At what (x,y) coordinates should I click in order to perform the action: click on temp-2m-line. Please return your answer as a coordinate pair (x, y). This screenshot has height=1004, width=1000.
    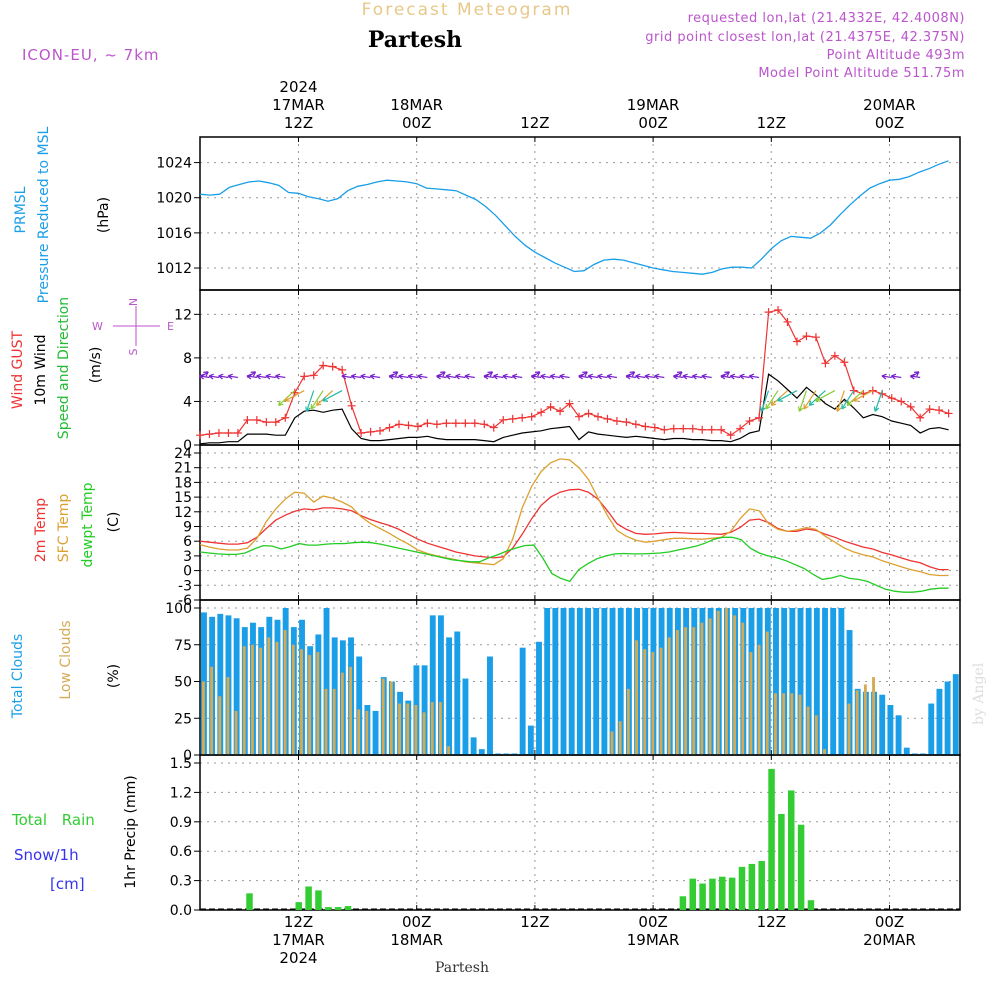
    Looking at the image, I should click on (574, 529).